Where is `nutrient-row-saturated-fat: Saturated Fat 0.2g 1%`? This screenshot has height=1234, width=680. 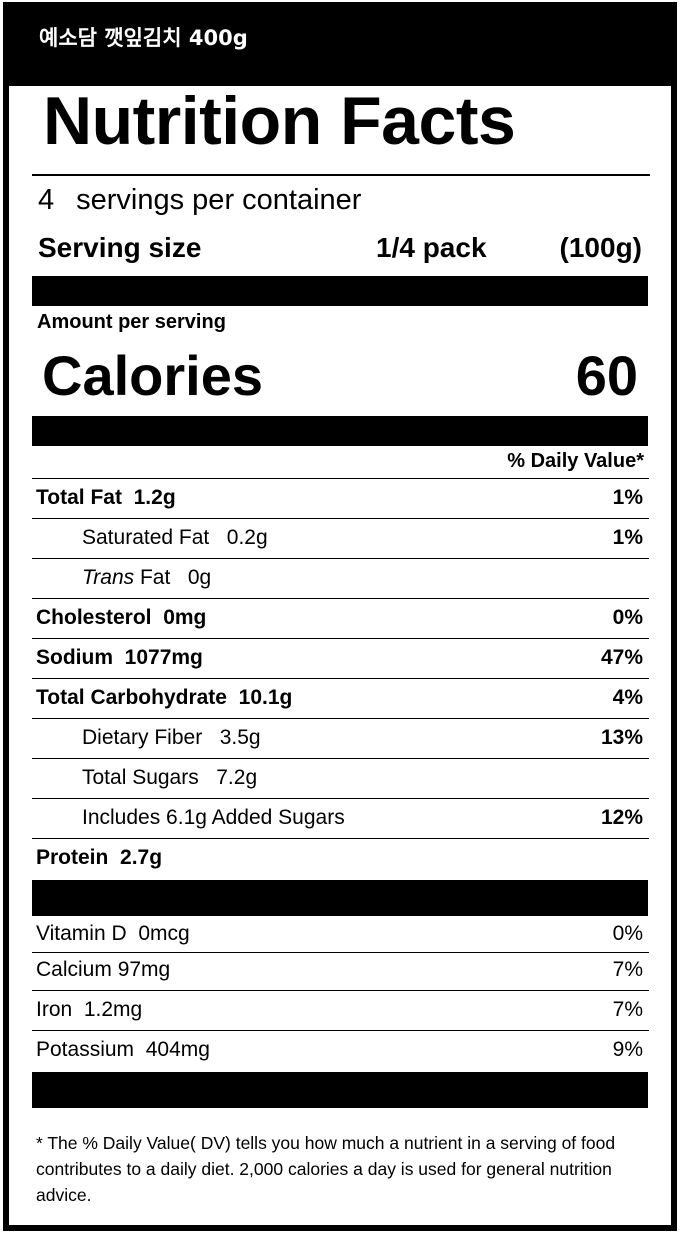
nutrient-row-saturated-fat: Saturated Fat 0.2g 1% is located at coordinates (338, 538).